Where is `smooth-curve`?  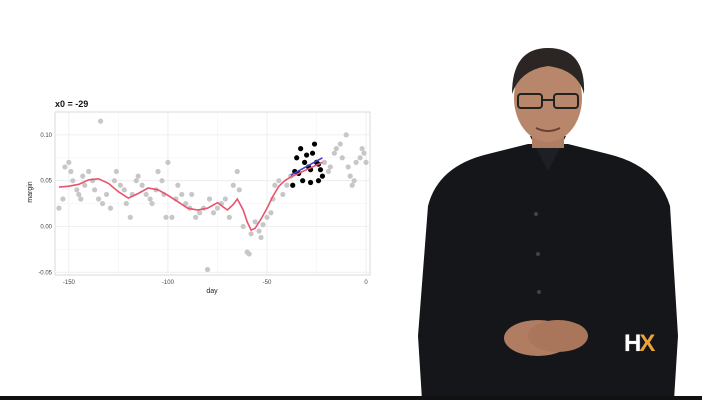
smooth-curve is located at coordinates (190, 196).